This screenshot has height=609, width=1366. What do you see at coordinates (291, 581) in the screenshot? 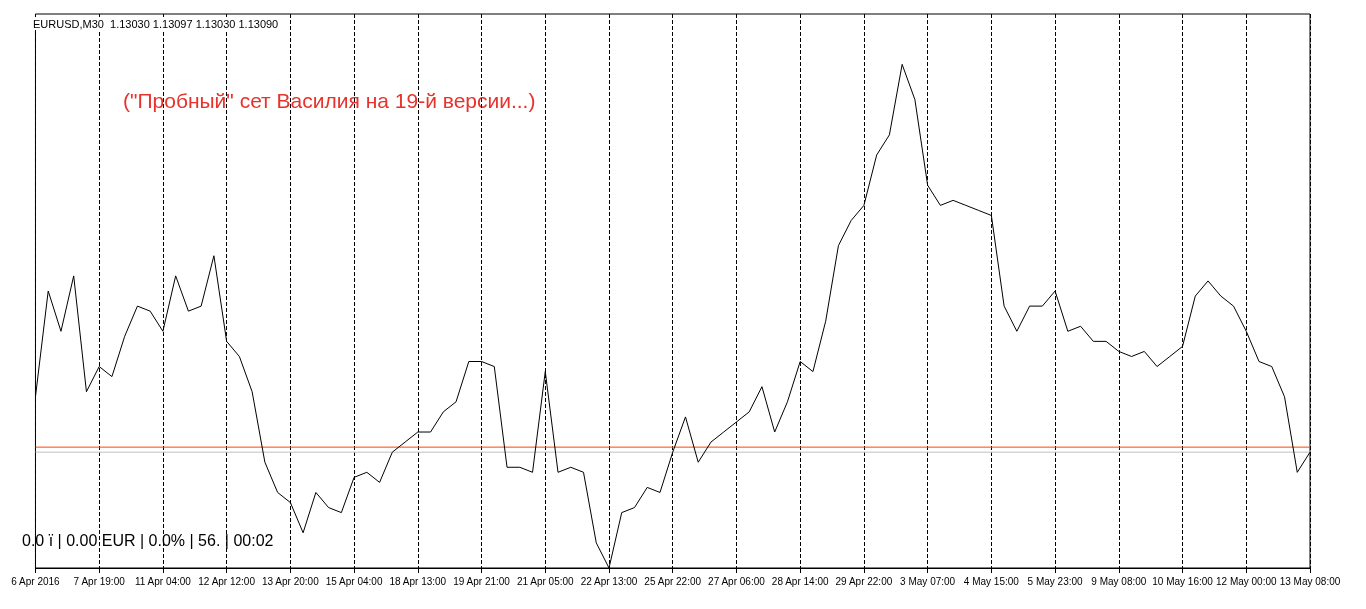
I see `x-tick-label: 13 Apr 20:00` at bounding box center [291, 581].